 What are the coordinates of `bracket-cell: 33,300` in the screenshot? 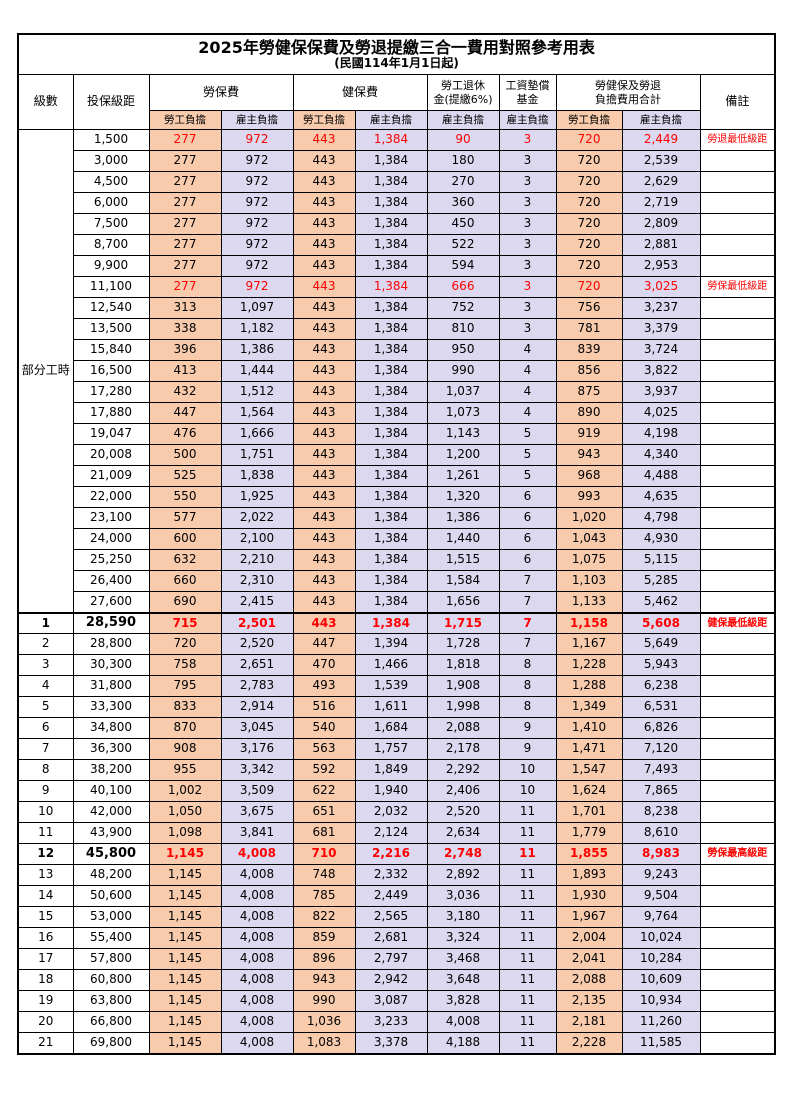 It's located at (111, 707).